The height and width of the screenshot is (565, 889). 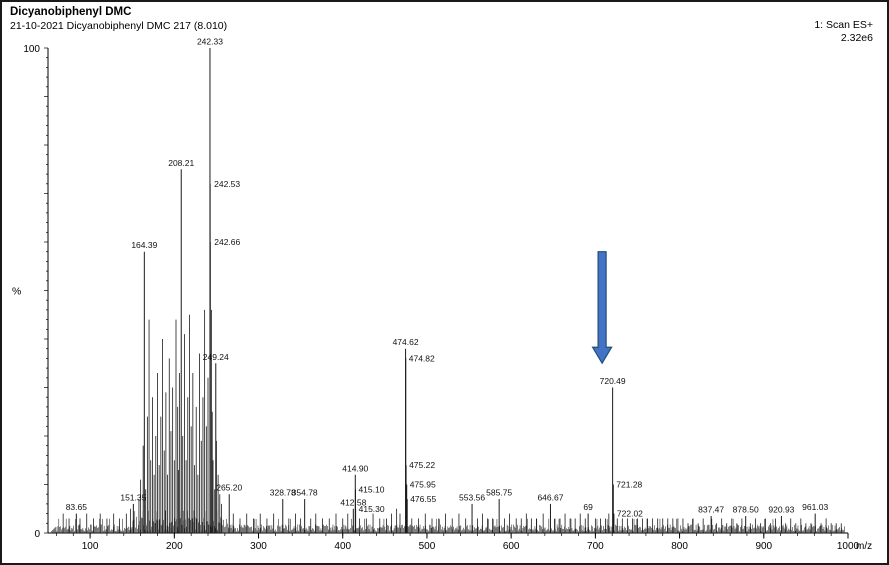 What do you see at coordinates (511, 546) in the screenshot?
I see `x-tick-label: 600` at bounding box center [511, 546].